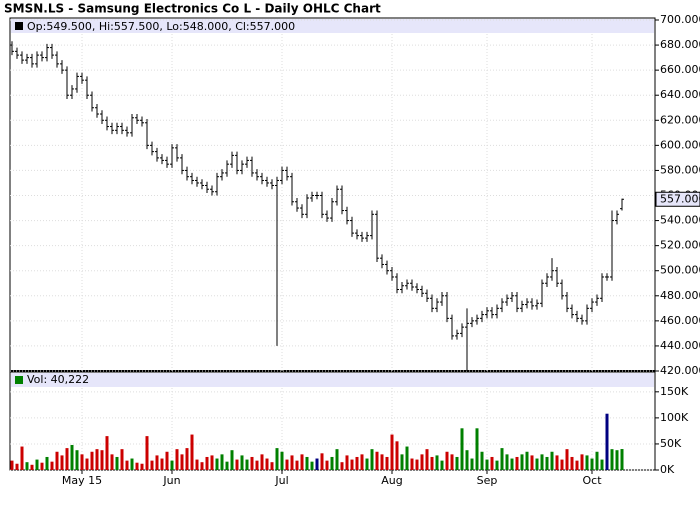  Describe the element at coordinates (680, 345) in the screenshot. I see `y-tick-label: 440.000` at that location.